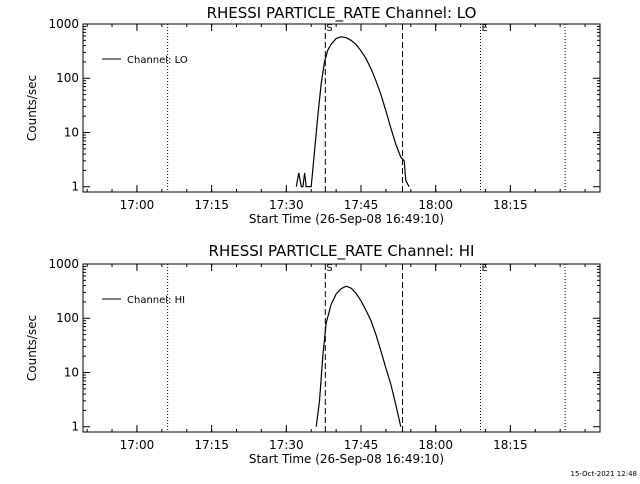  Describe the element at coordinates (156, 300) in the screenshot. I see `legend-label: Channel: HI` at that location.